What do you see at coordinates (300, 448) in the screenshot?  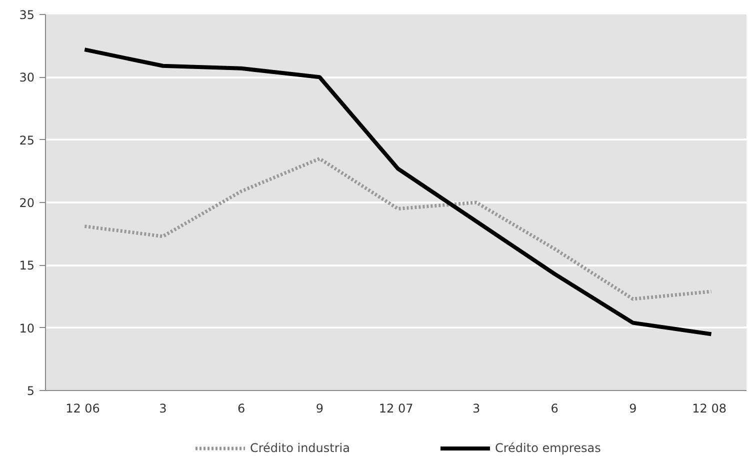 I see `legend-label: Crédito industria` at bounding box center [300, 448].